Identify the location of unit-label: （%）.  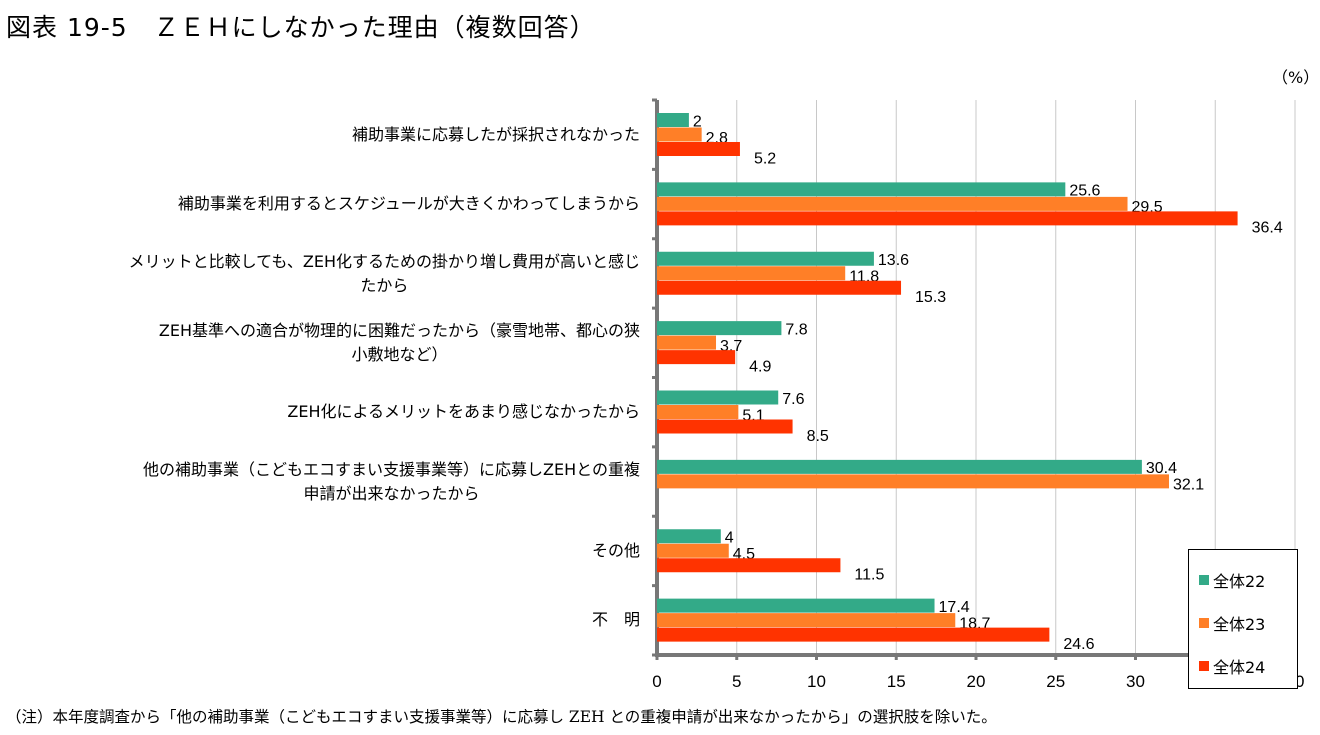
(1296, 77).